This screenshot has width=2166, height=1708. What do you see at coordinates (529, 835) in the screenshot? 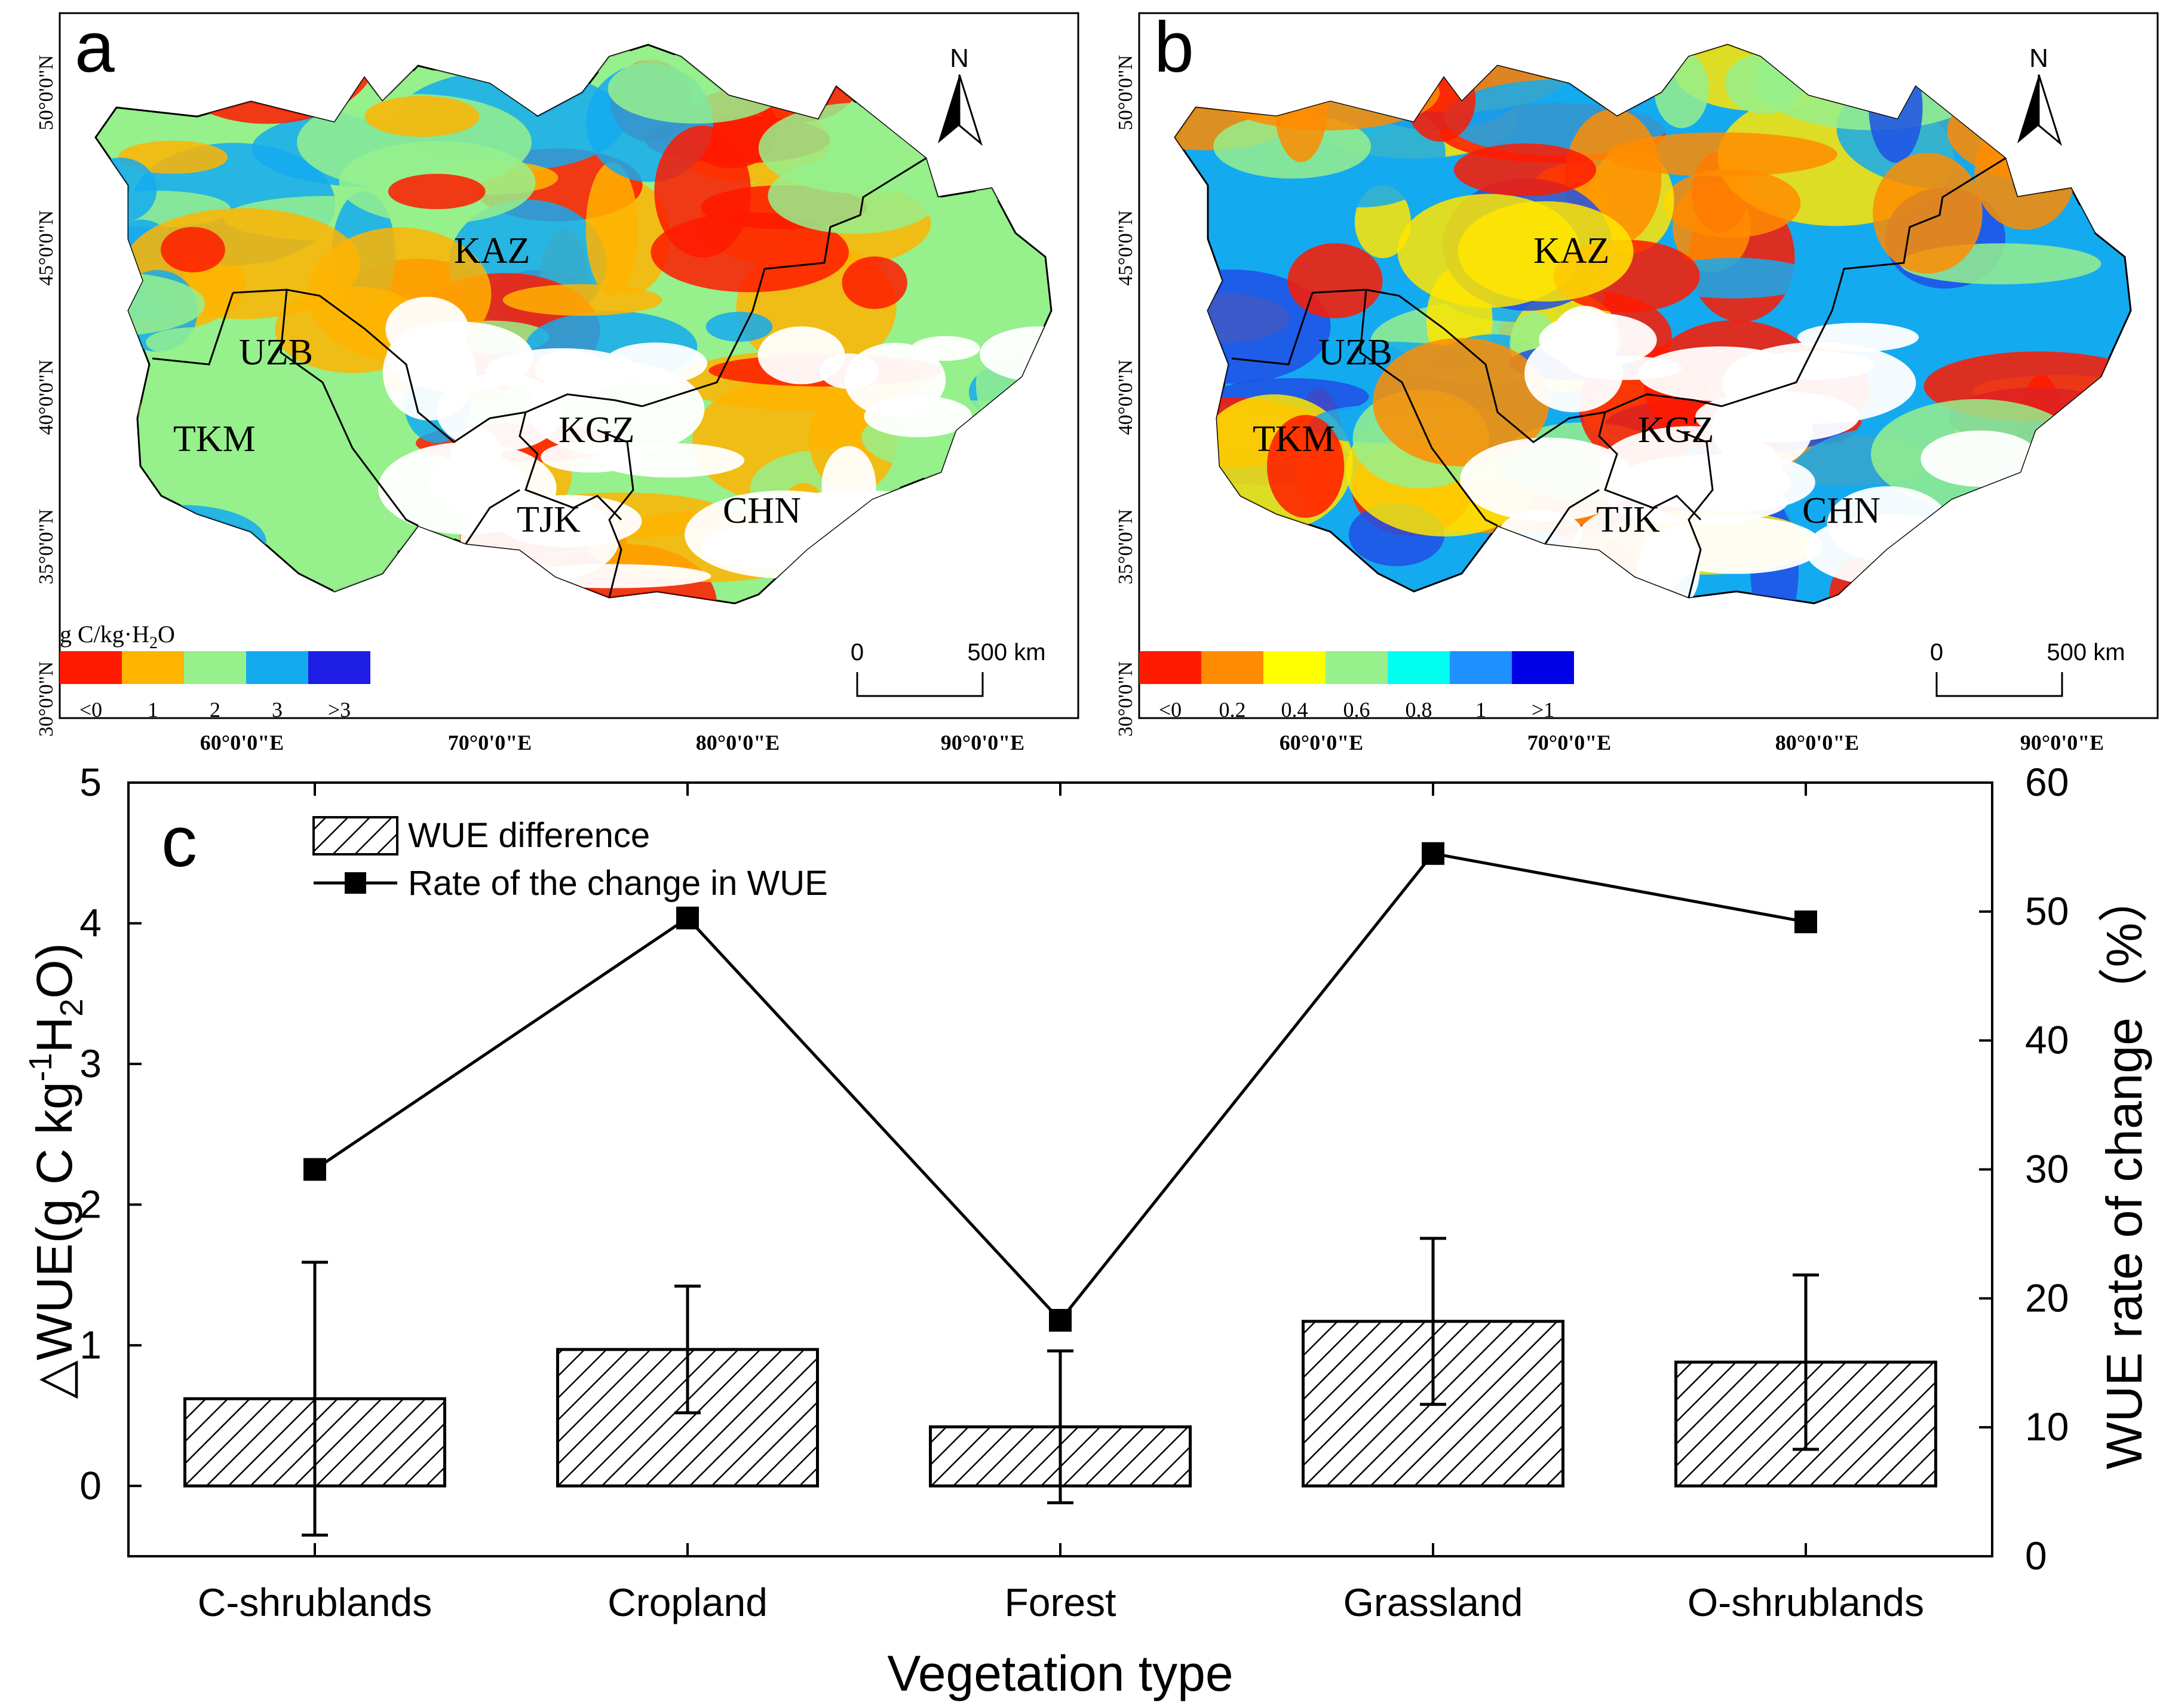
I see `legend-label-bars: WUE difference` at bounding box center [529, 835].